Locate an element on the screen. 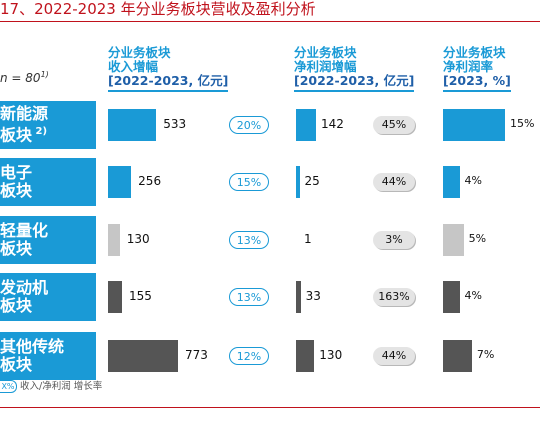 The width and height of the screenshot is (540, 421). col-header-profit-line3: [2022-2023, 亿元] is located at coordinates (354, 80).